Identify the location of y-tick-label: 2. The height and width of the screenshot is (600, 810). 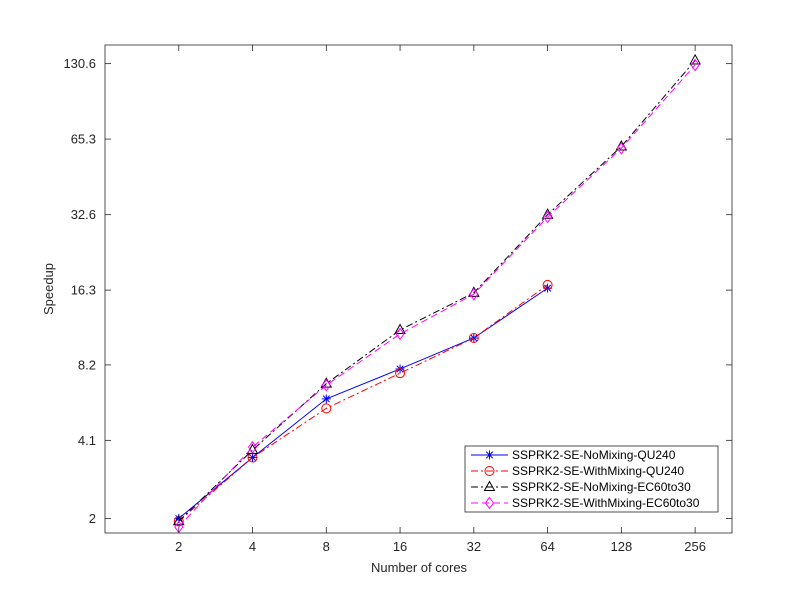
(92, 518).